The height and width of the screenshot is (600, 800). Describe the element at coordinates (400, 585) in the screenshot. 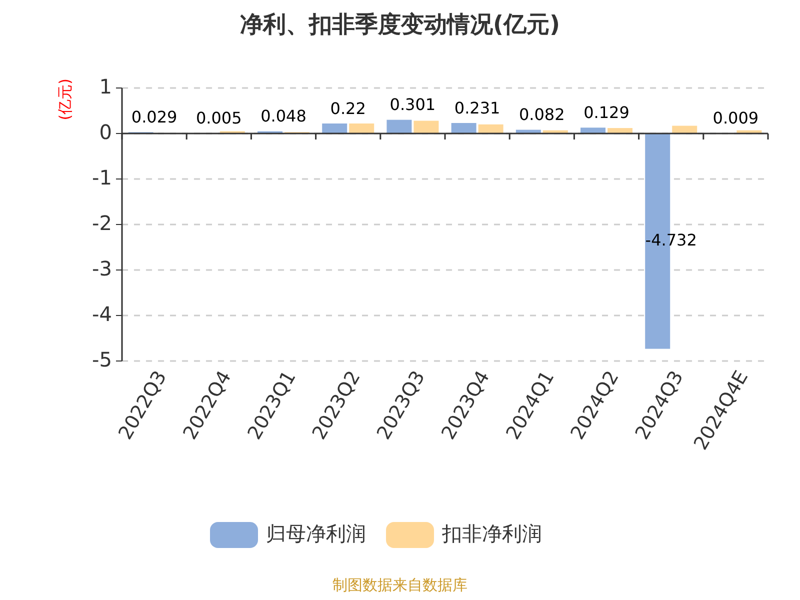

I see `text: 制图数据来自数据库` at that location.